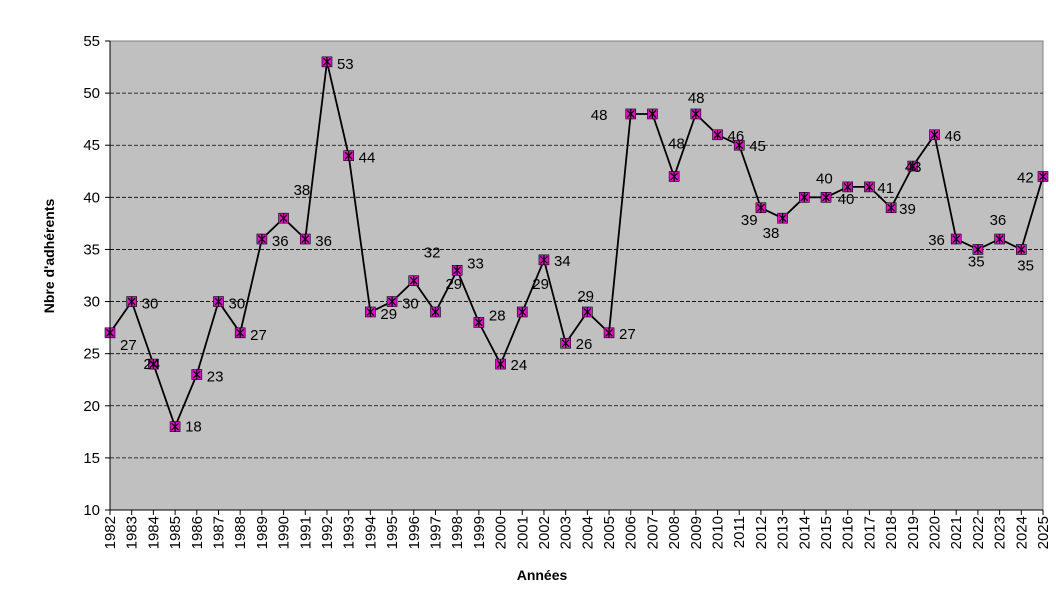 This screenshot has height=589, width=1056. Describe the element at coordinates (783, 532) in the screenshot. I see `x-tick-label: 2013` at that location.